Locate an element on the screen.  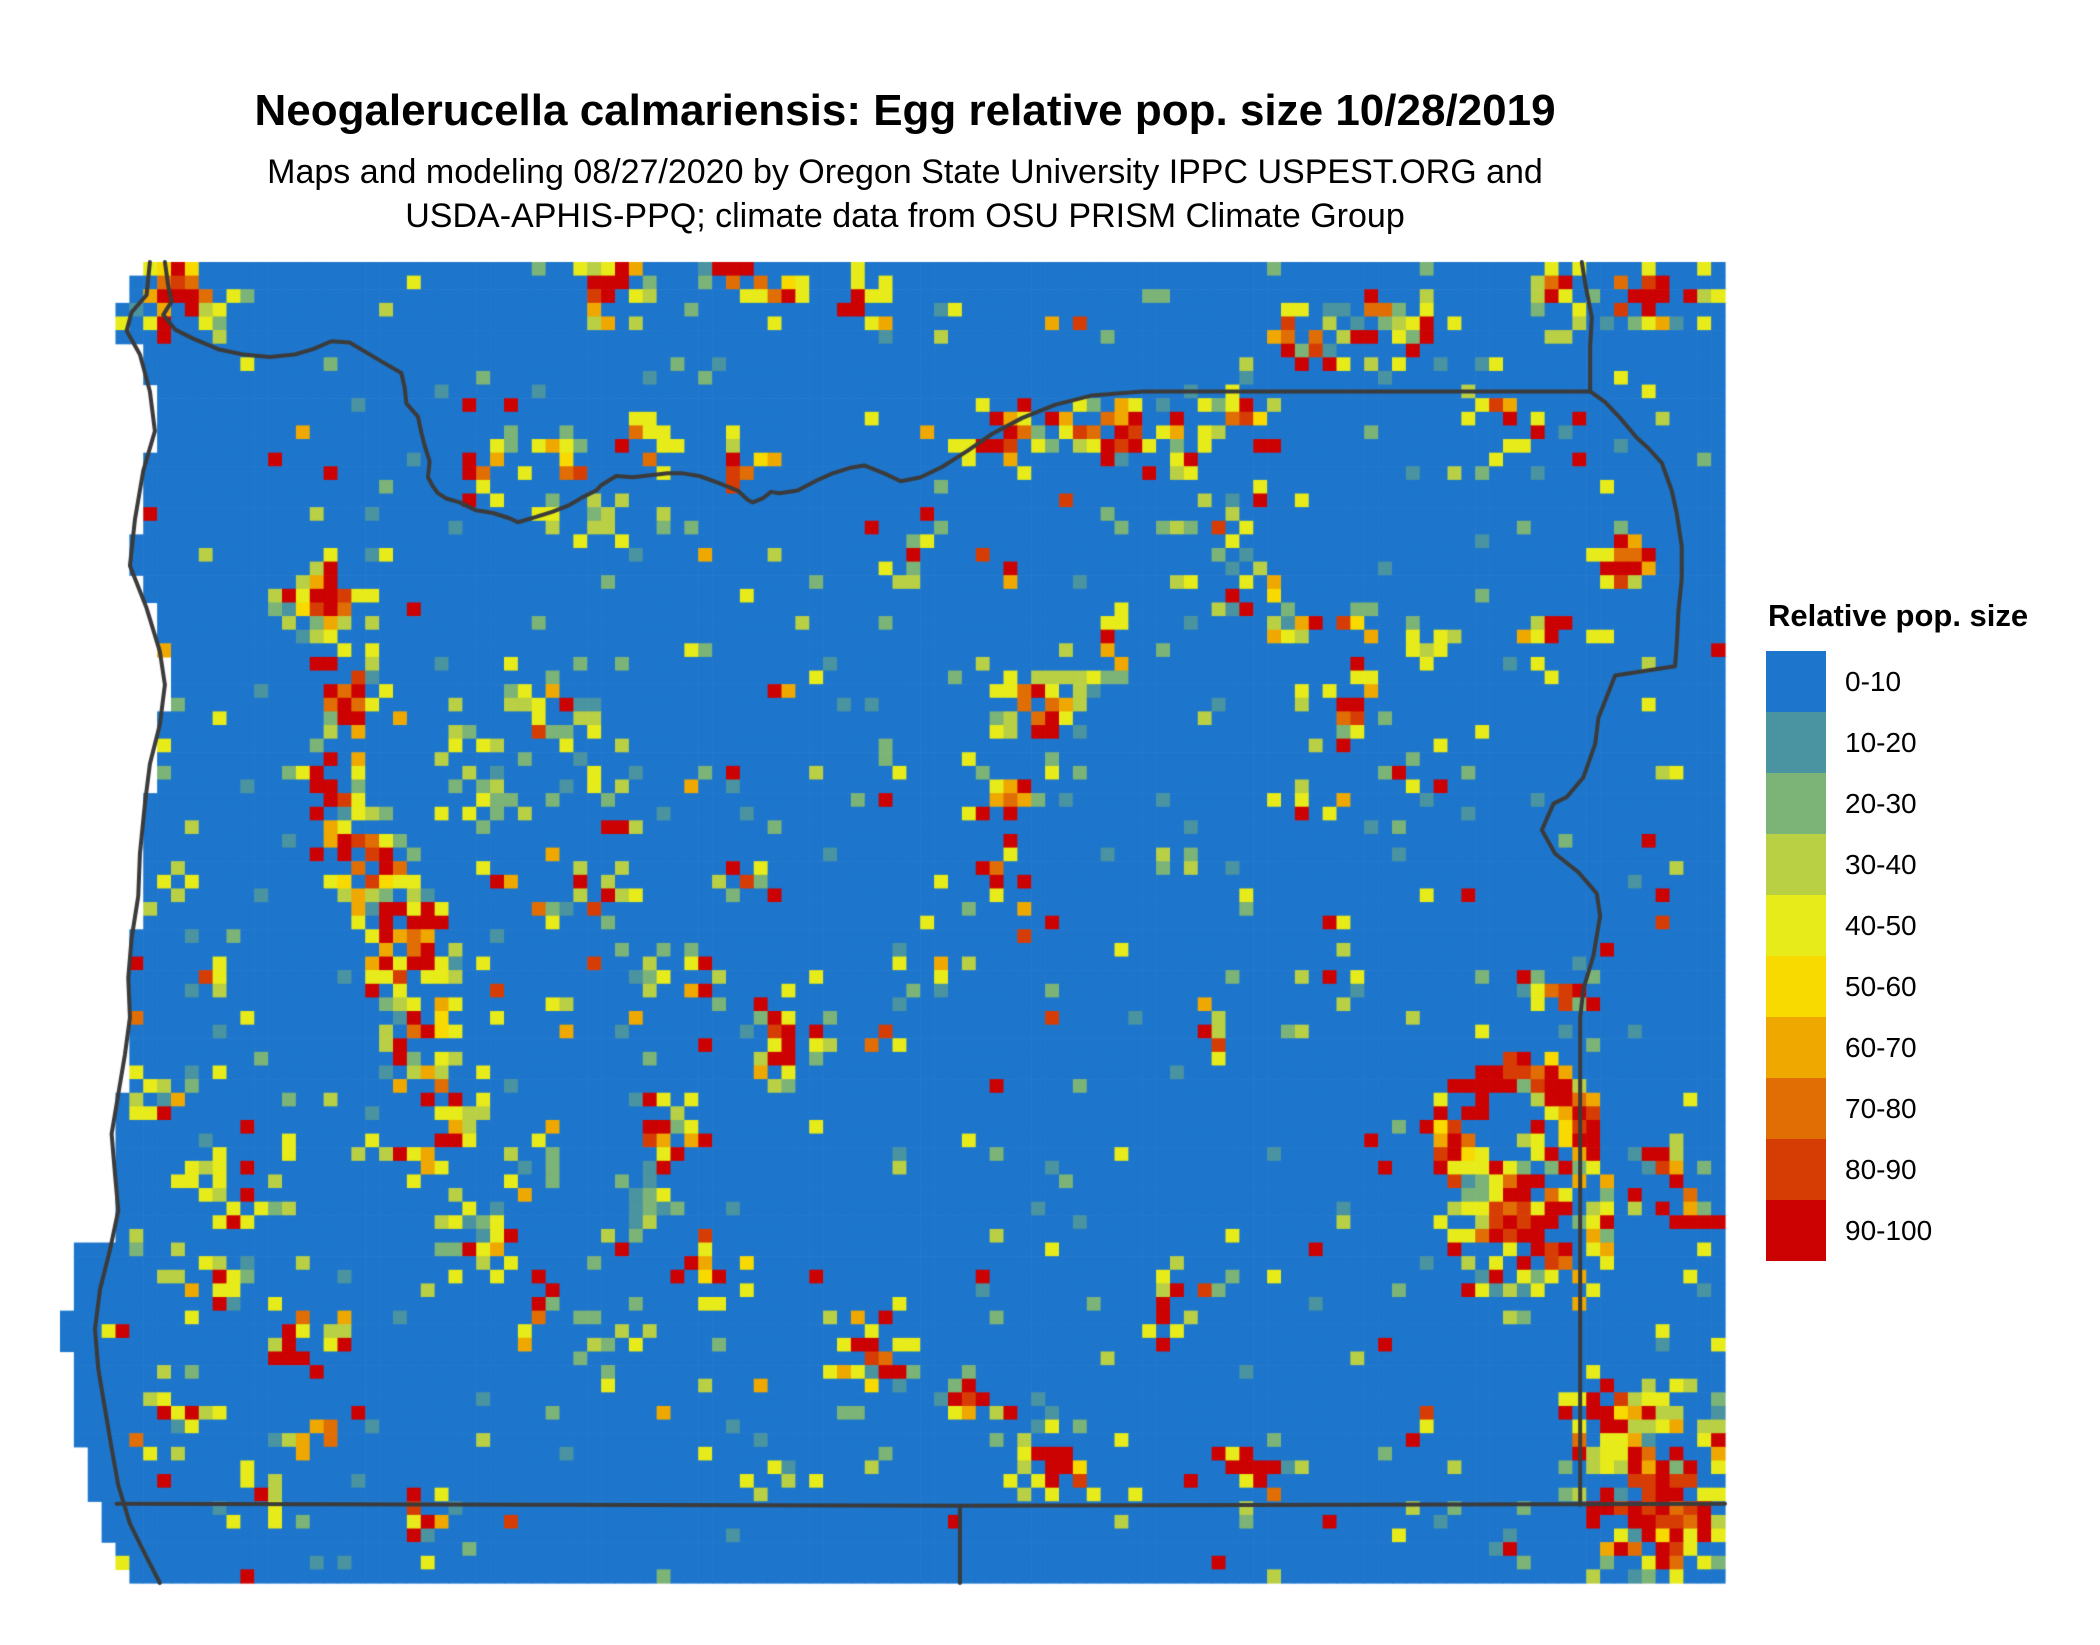
legend-item-label: 0-10 is located at coordinates (1873, 681).